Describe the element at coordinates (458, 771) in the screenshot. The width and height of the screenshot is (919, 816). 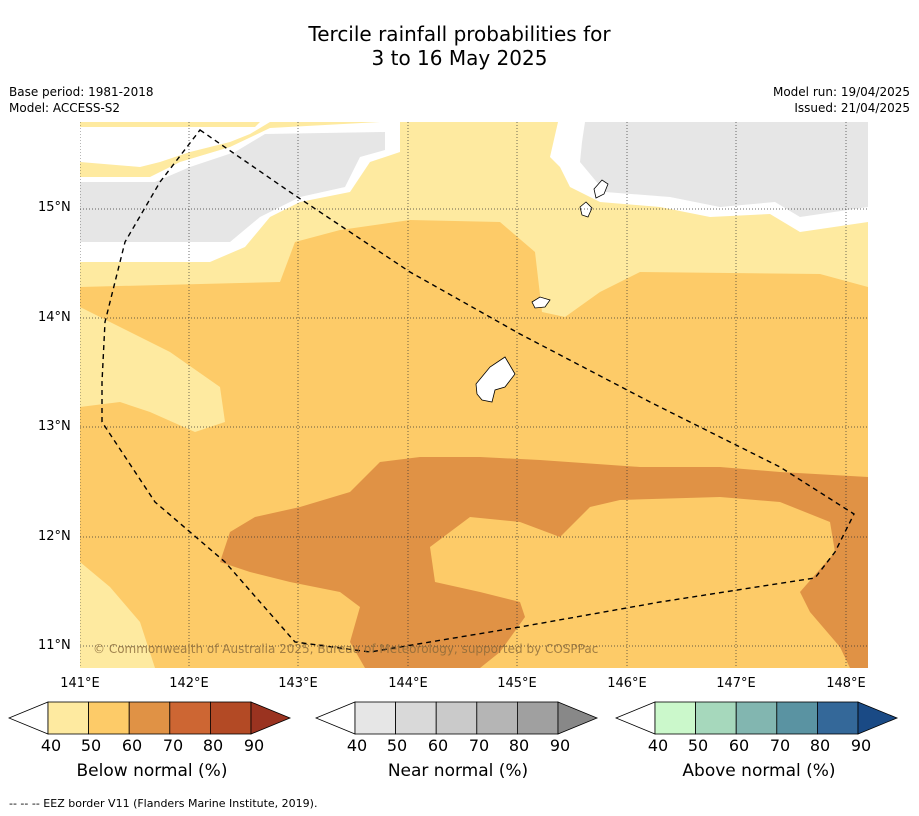
I see `colorbar-label-near: Near normal (%)` at that location.